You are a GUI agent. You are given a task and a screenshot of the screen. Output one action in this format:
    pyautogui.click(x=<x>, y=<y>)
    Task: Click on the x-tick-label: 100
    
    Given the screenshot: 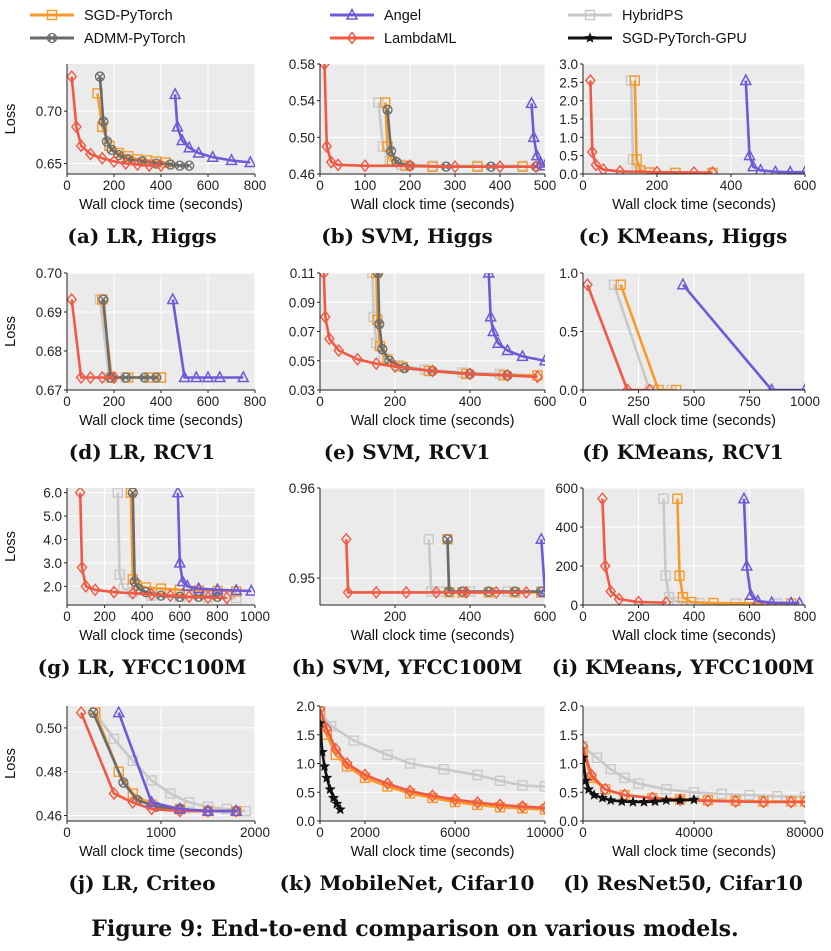 What is the action you would take?
    pyautogui.click(x=365, y=185)
    